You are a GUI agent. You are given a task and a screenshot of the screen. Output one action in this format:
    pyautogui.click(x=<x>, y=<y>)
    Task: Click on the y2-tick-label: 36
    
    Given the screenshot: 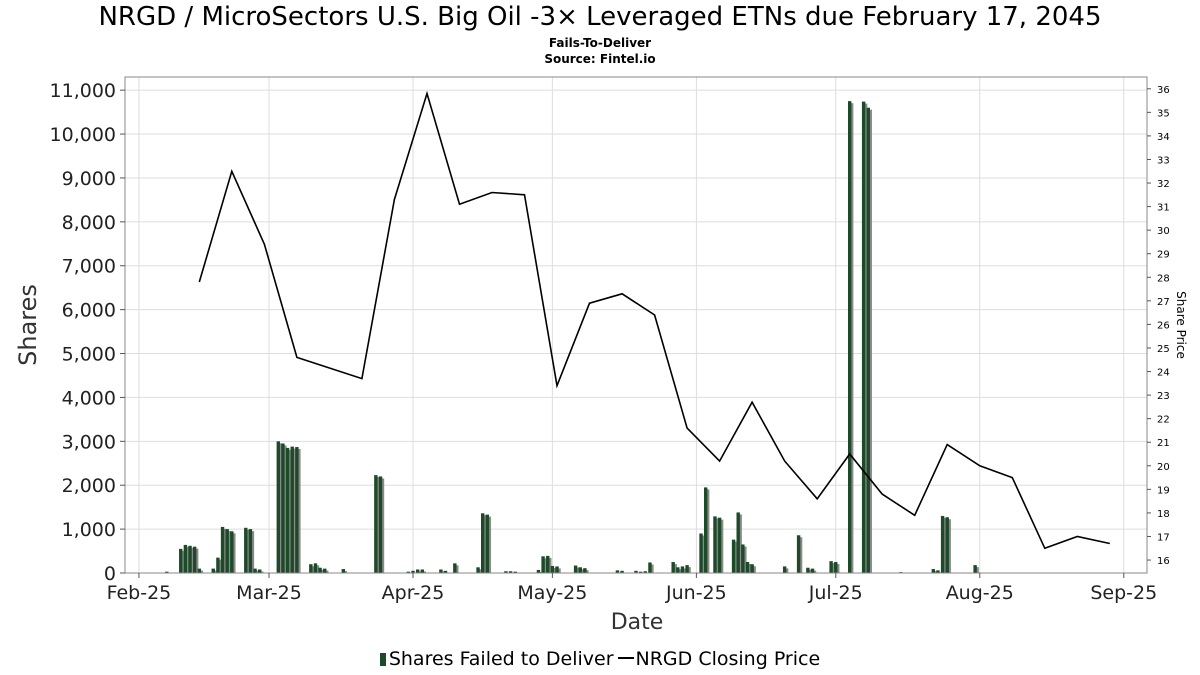 What is the action you would take?
    pyautogui.click(x=1163, y=90)
    